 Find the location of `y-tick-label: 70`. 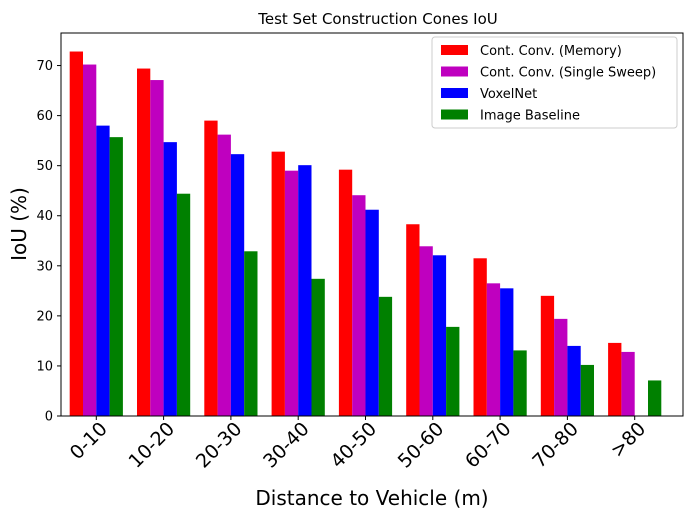

y-tick-label: 70 is located at coordinates (44, 66).